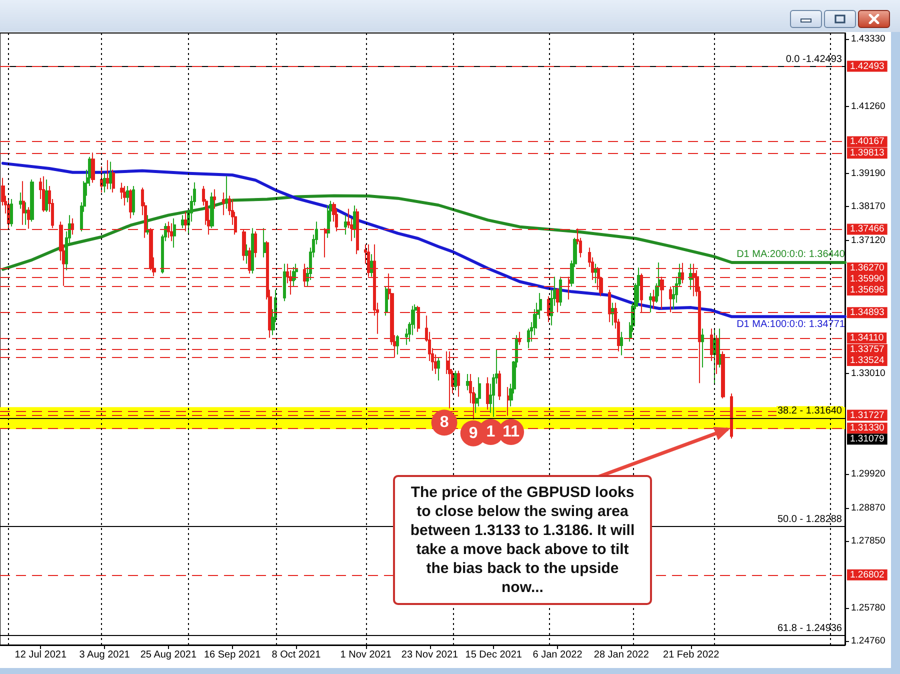 The height and width of the screenshot is (674, 900). What do you see at coordinates (557, 655) in the screenshot?
I see `x-tick-label: 6 Jan 2022` at bounding box center [557, 655].